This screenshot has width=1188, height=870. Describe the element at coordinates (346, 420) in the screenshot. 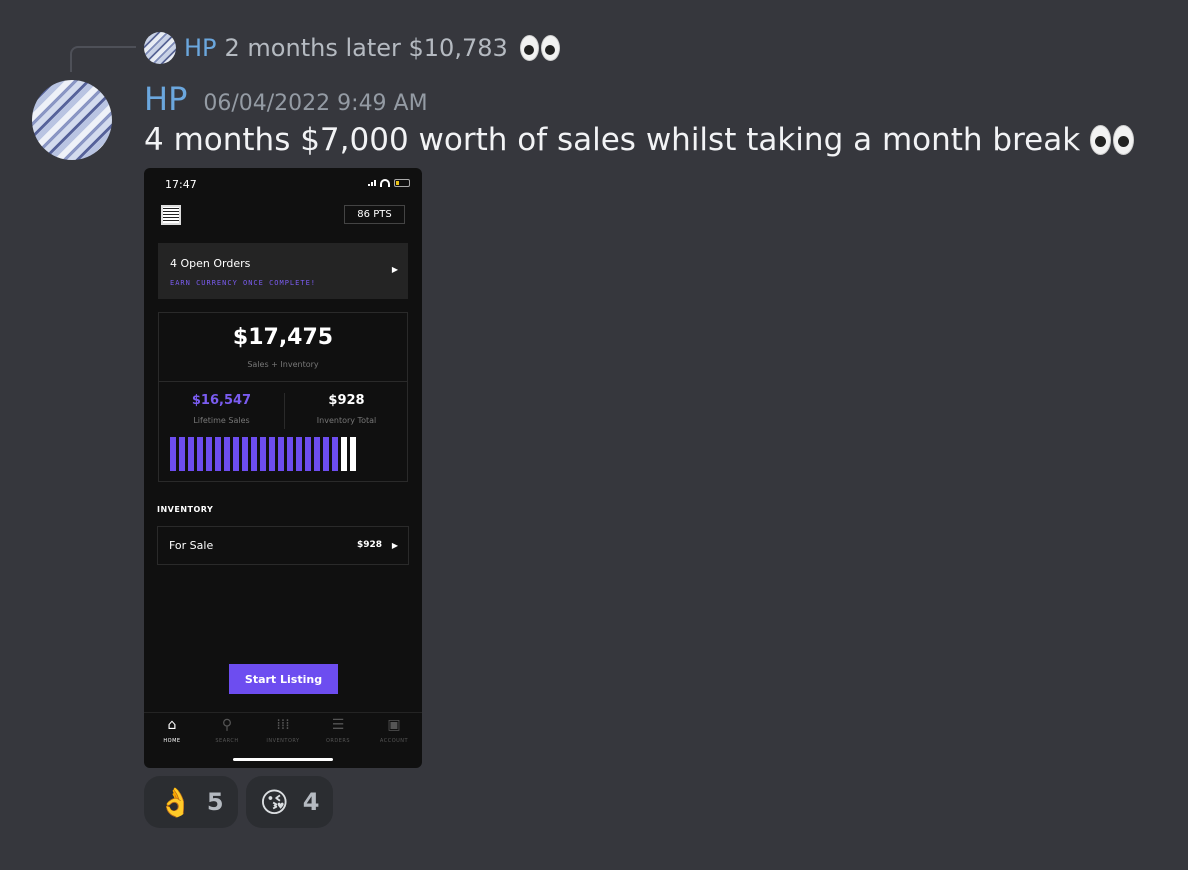

I see `inventory-total-label: Inventory Total` at that location.